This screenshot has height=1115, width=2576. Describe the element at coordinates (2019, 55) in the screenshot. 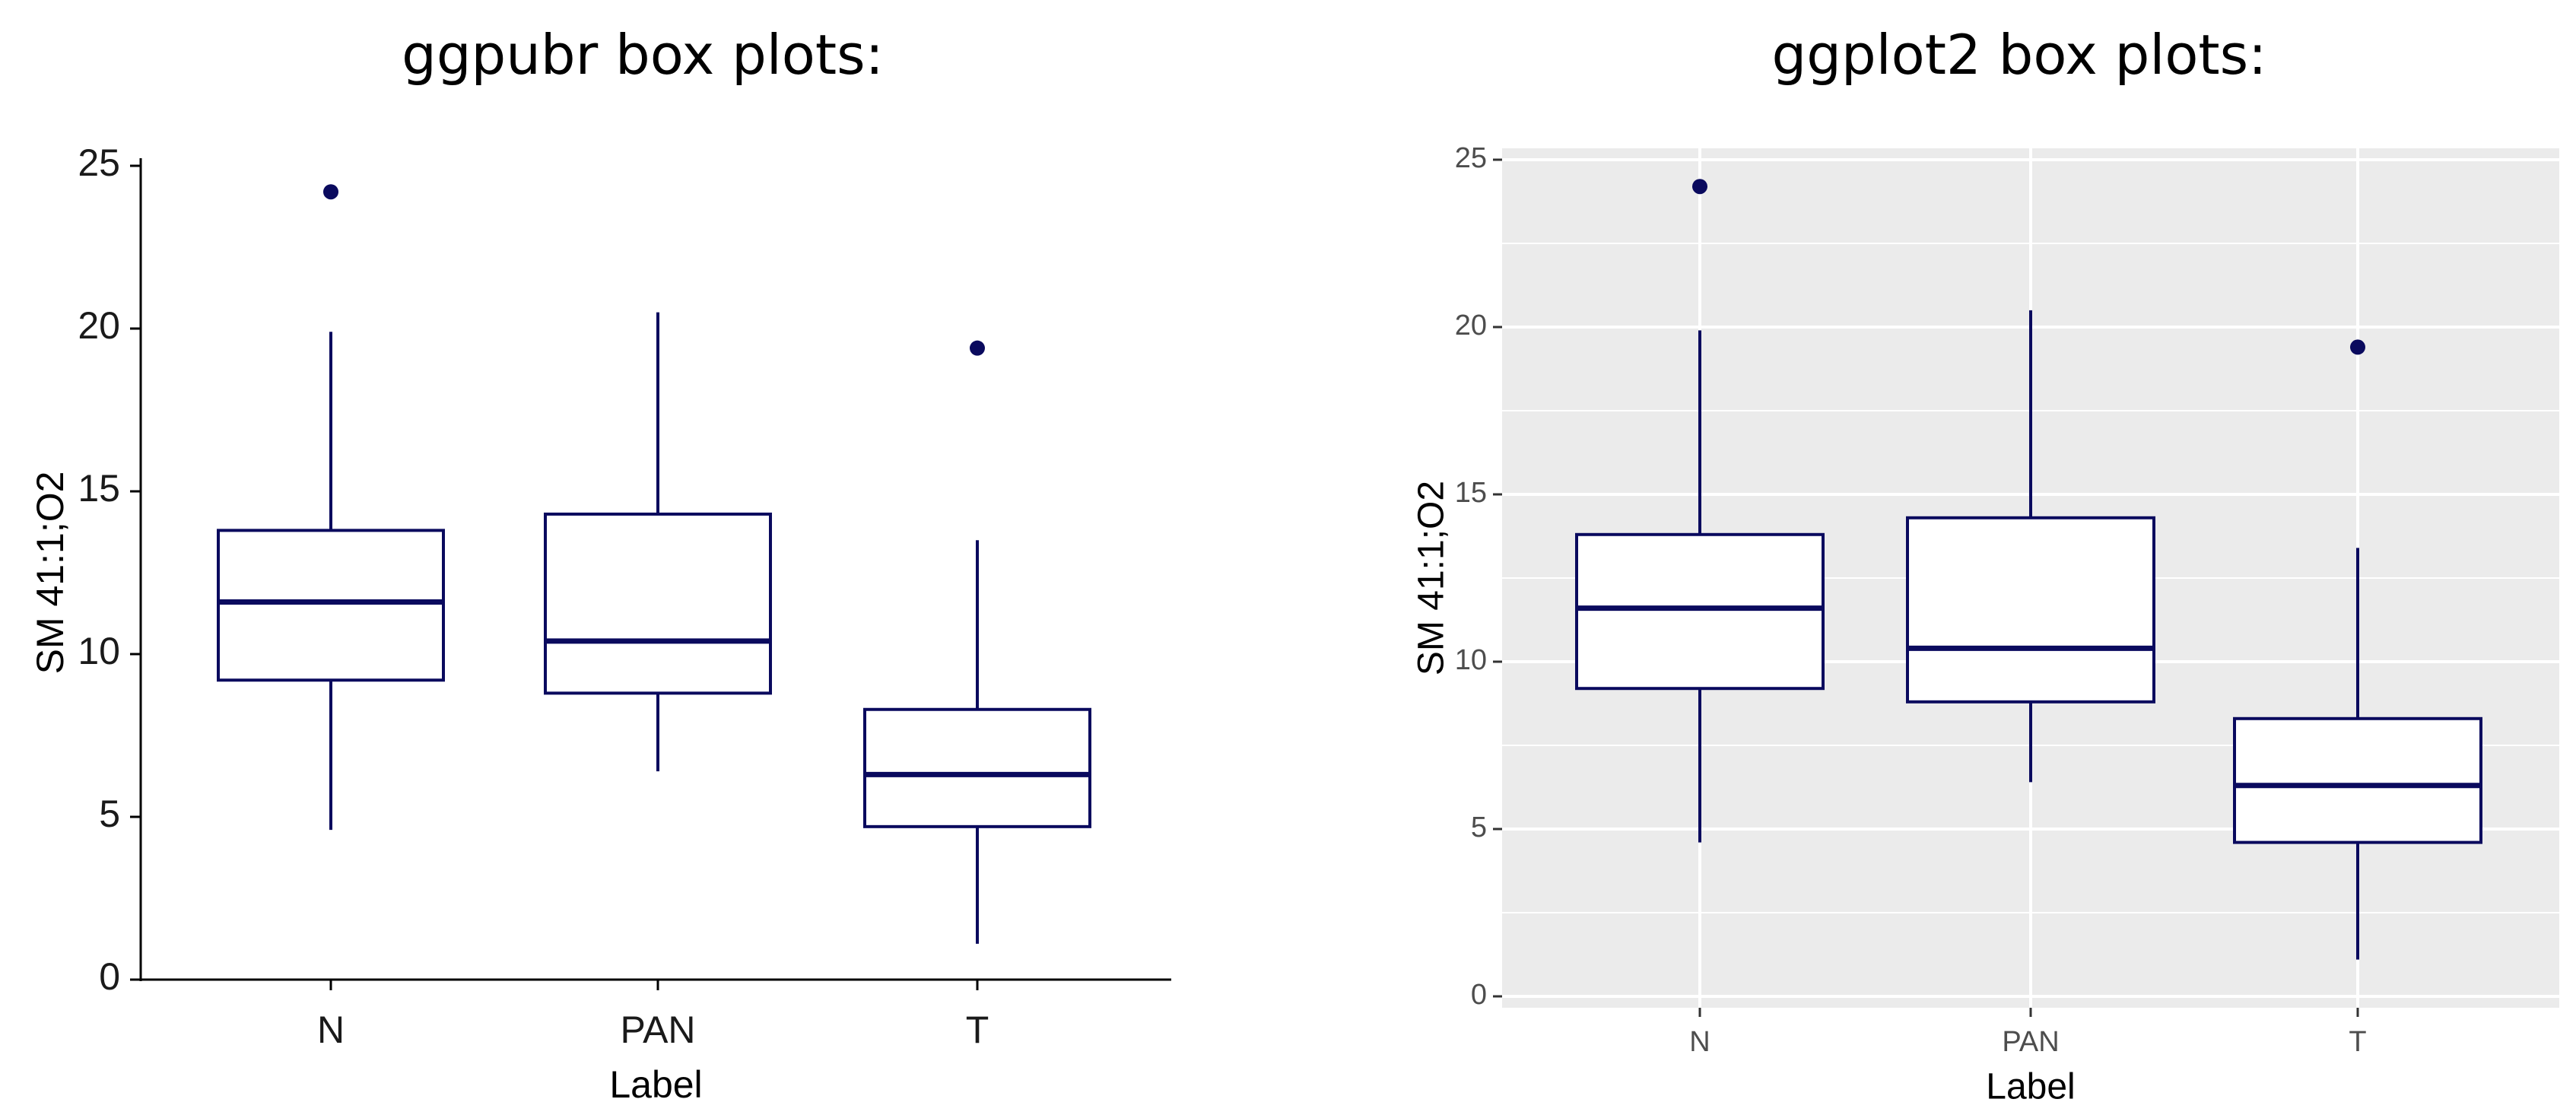

I see `right-panel-title: ggplot2 box plots:` at that location.